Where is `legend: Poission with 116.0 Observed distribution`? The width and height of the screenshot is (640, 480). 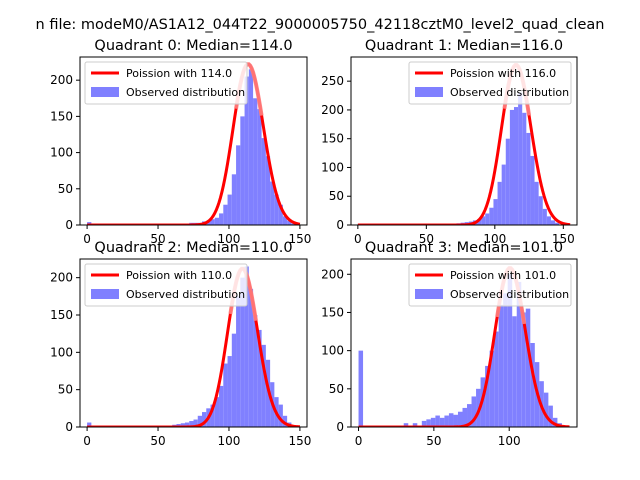 legend: Poission with 116.0 Observed distribution is located at coordinates (490, 83).